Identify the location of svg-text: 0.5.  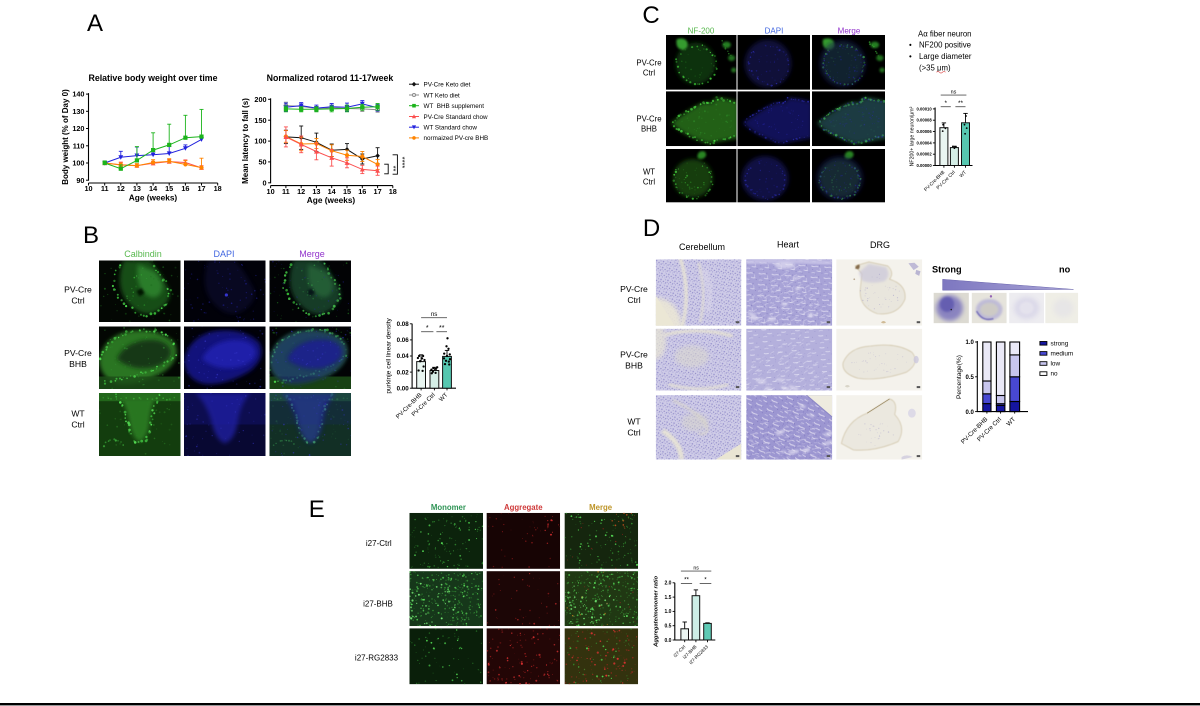
(667, 627).